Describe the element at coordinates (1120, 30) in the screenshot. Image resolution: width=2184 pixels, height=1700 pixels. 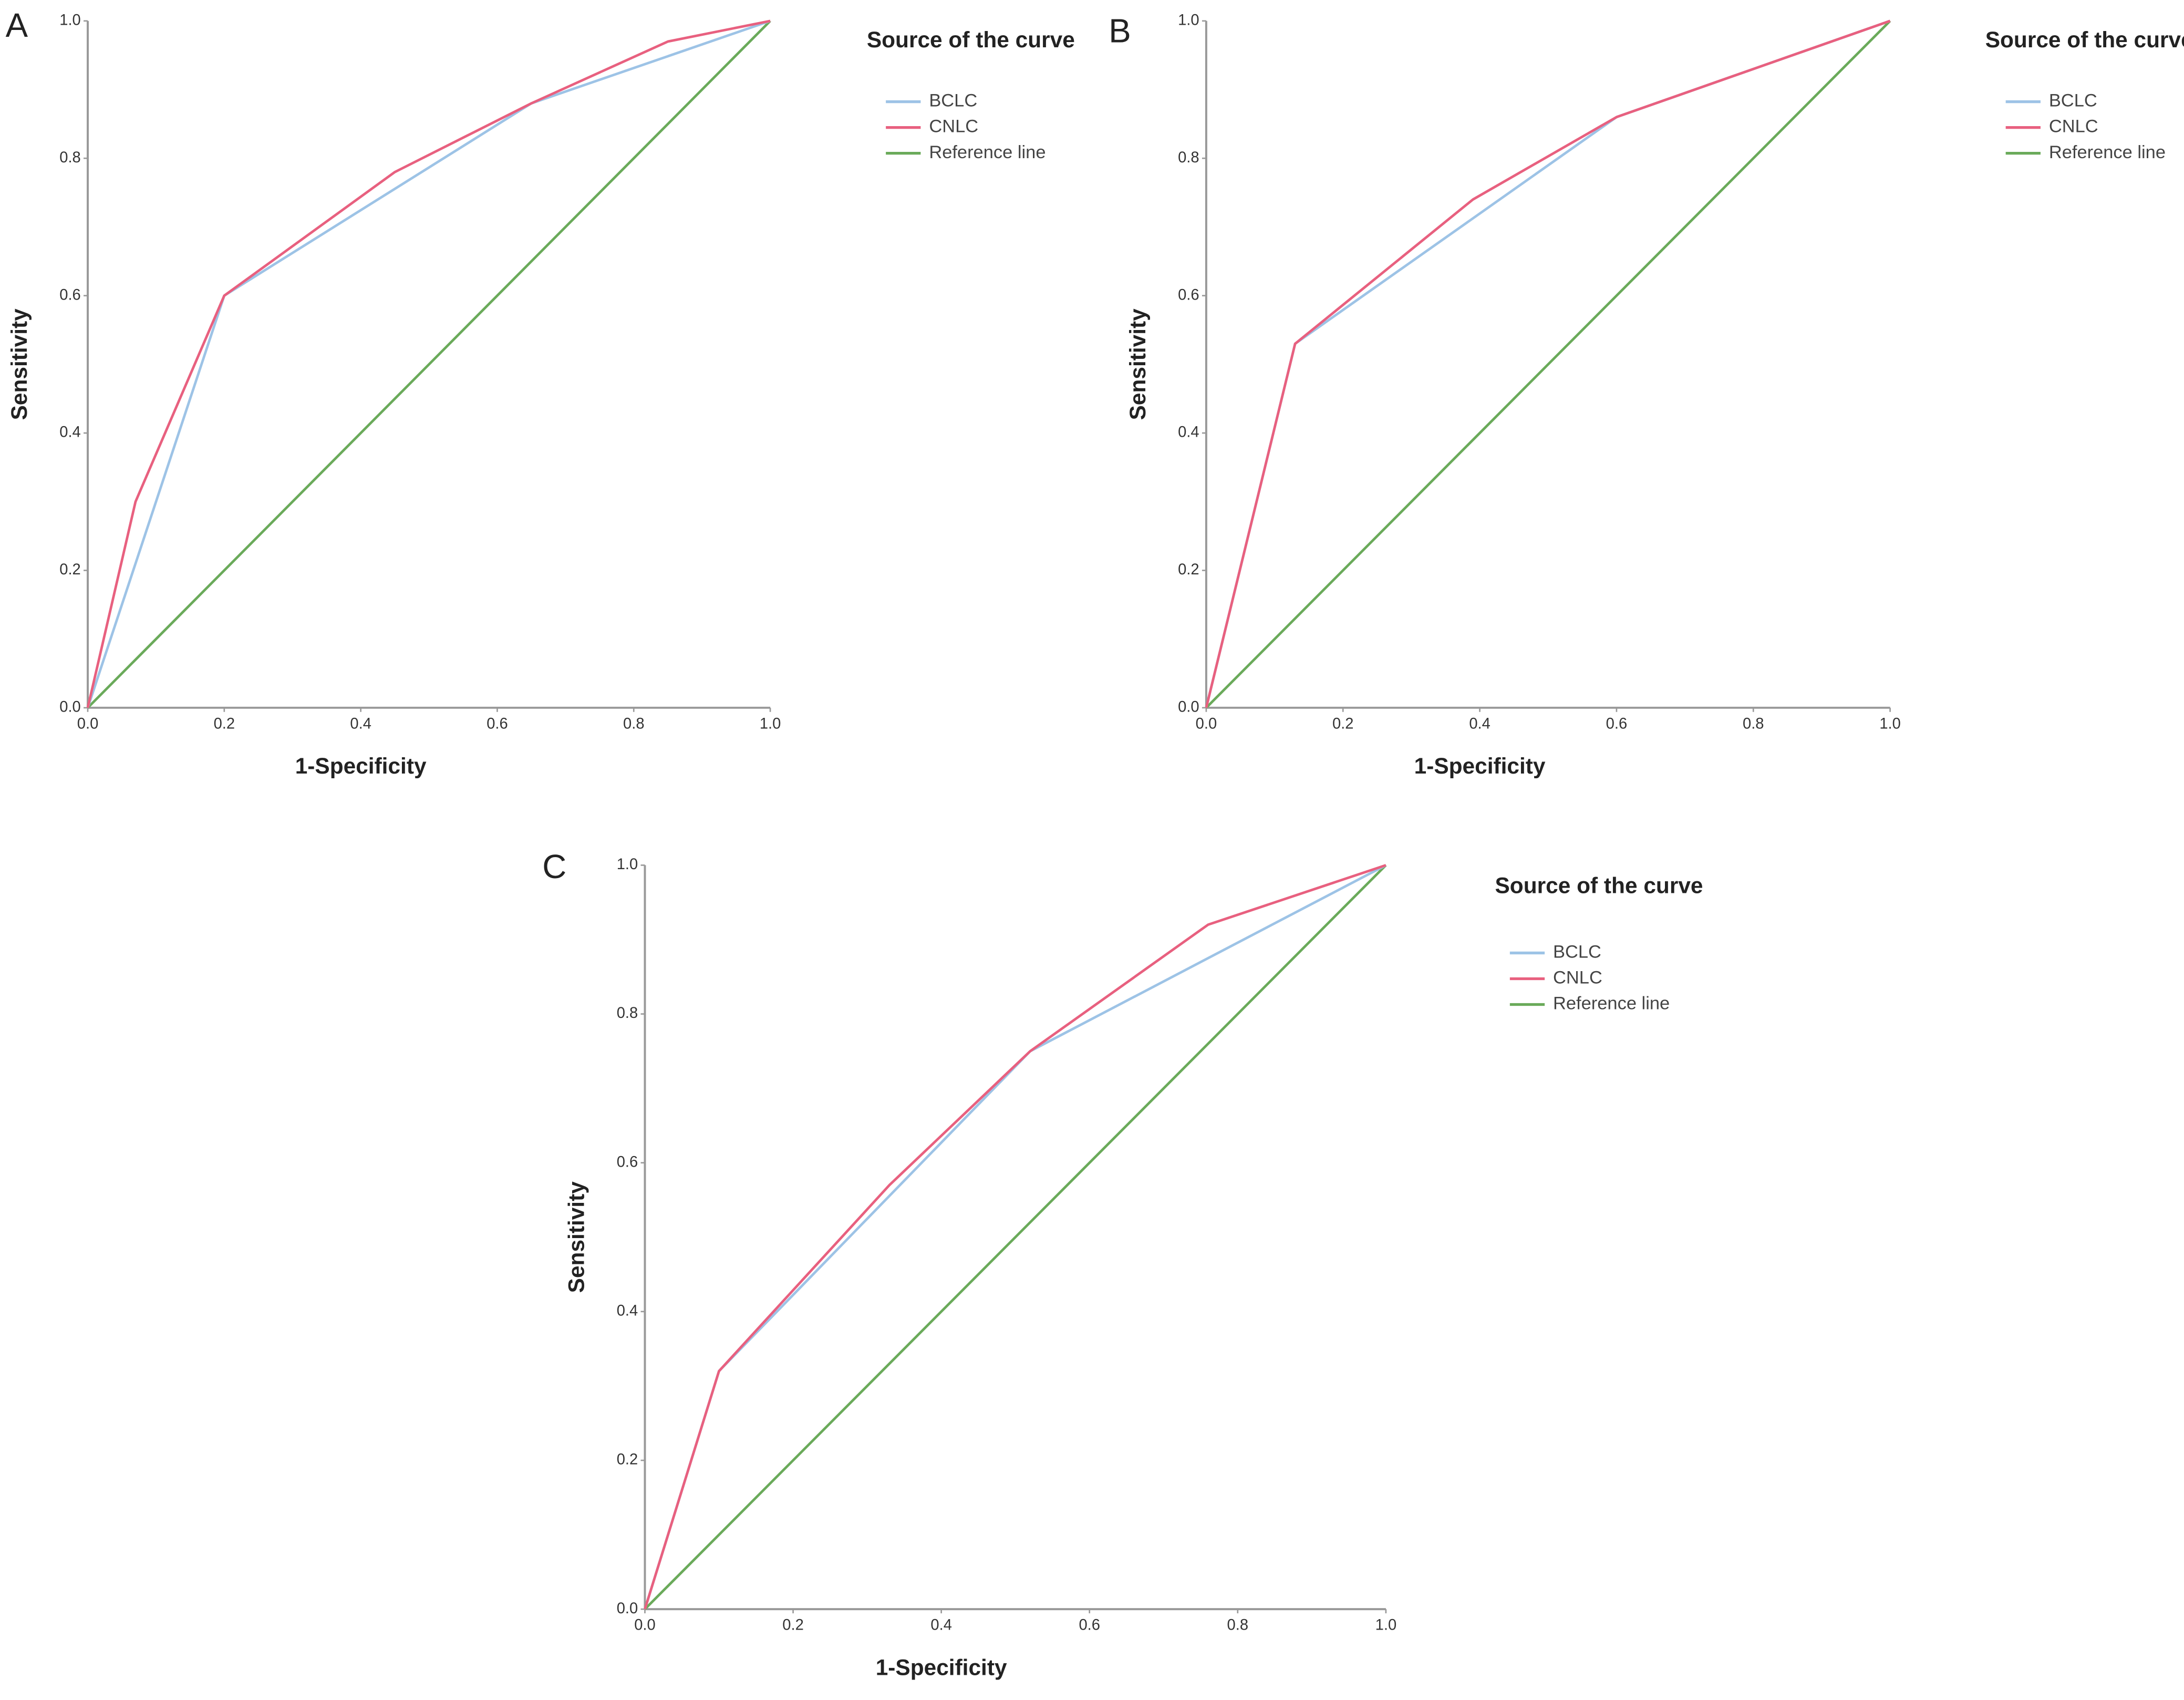
I see `panel-label: B` at that location.